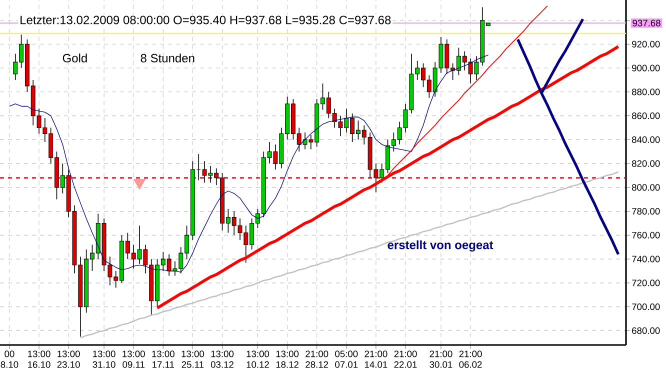 Image resolution: width=666 pixels, height=383 pixels. I want to click on y-tick-label: 800.00, so click(646, 187).